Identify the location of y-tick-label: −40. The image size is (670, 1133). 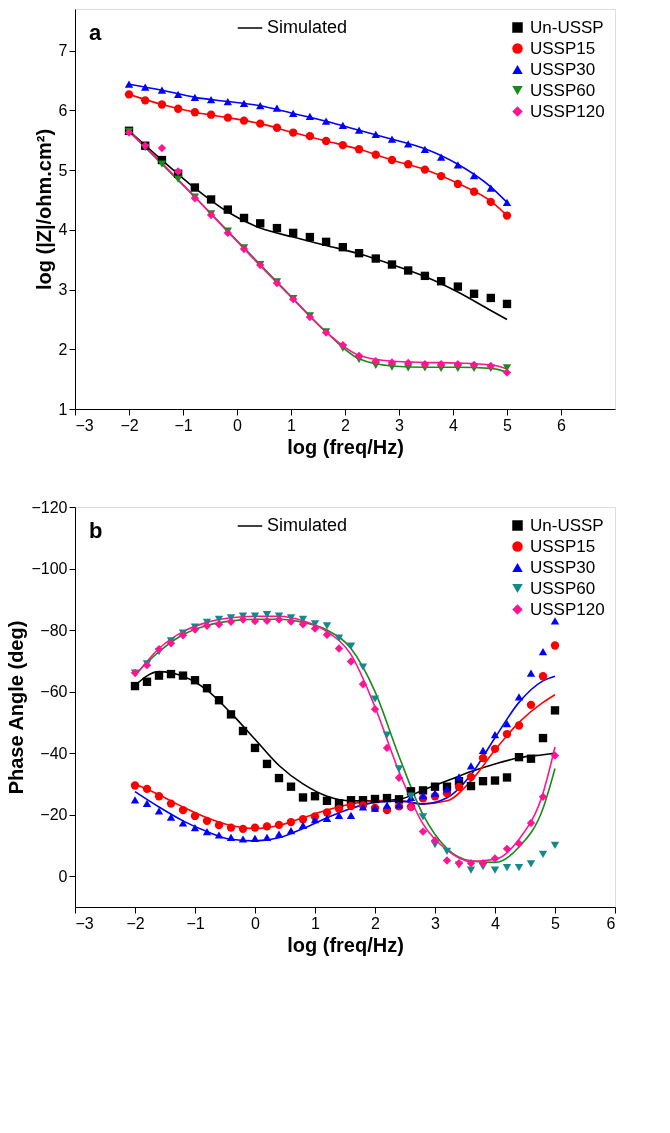
(54, 753).